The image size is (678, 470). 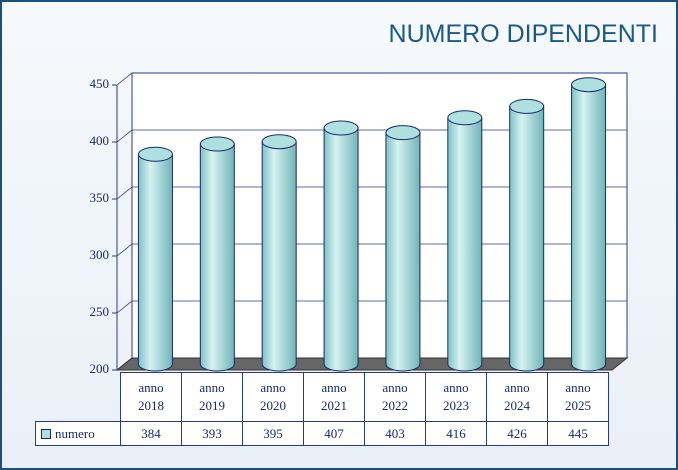 I want to click on x-tick-label-text: anno 2025, so click(x=578, y=396).